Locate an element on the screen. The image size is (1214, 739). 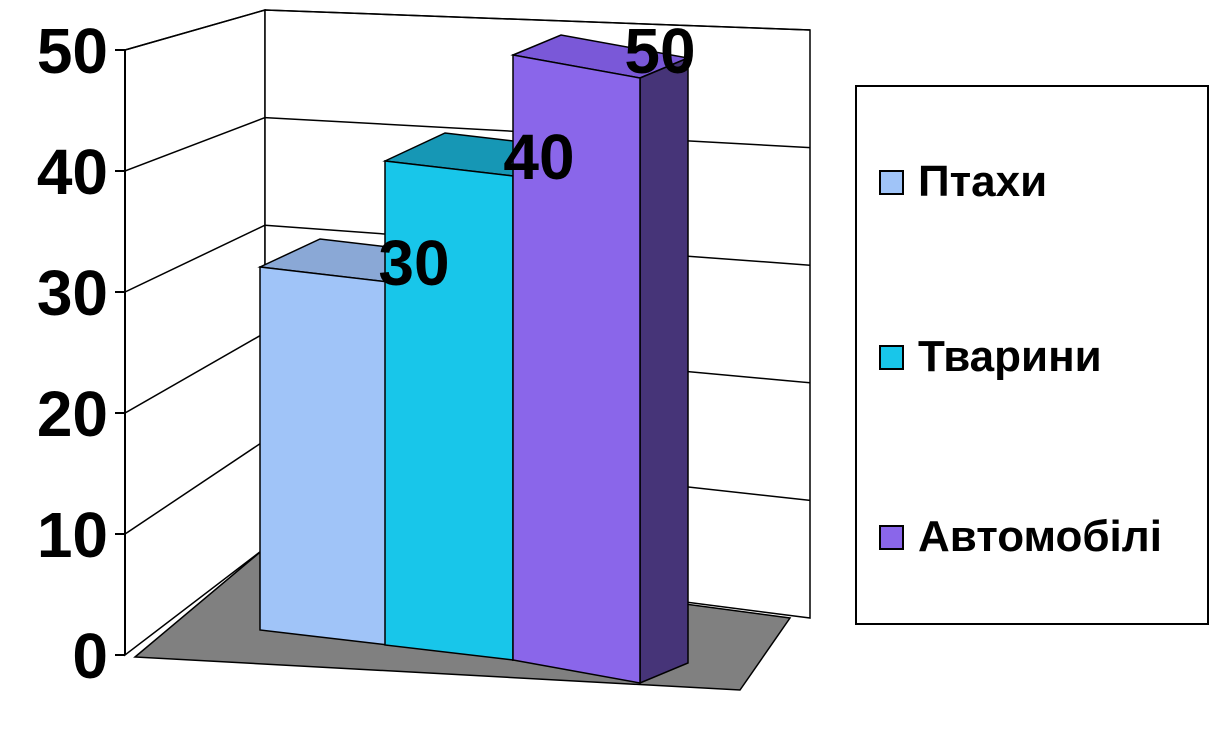
data-label-2: 40 is located at coordinates (538, 157).